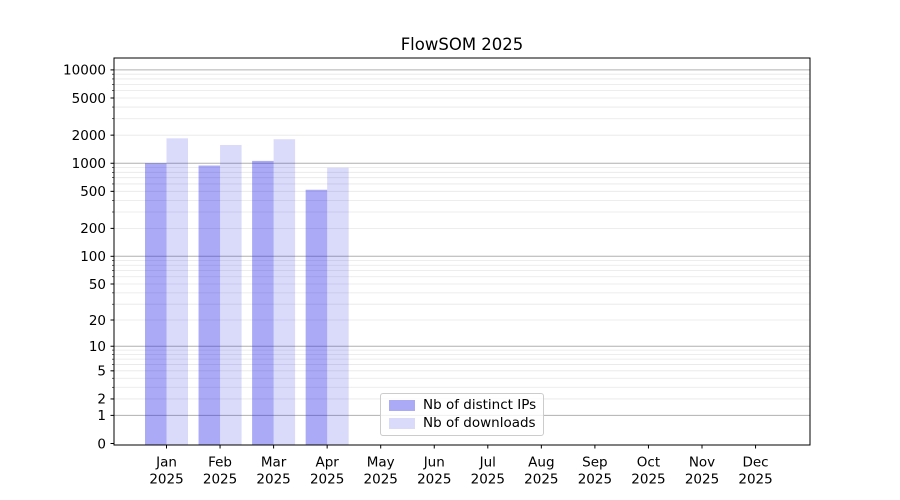 This screenshot has width=900, height=500. What do you see at coordinates (156, 304) in the screenshot?
I see `bar-distinct-ips-jan` at bounding box center [156, 304].